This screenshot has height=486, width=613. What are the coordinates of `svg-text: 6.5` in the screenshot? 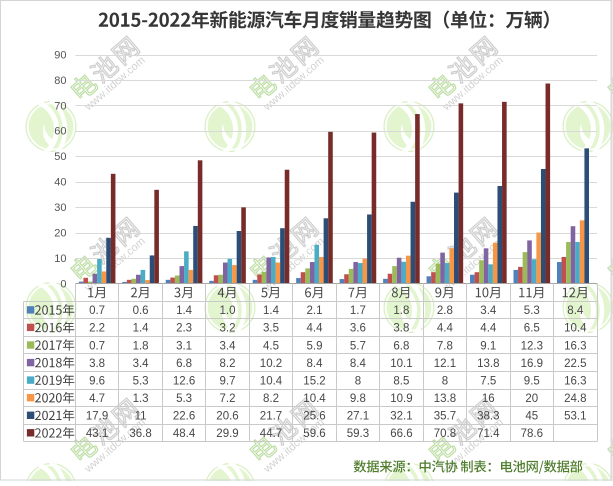 It's located at (532, 329).